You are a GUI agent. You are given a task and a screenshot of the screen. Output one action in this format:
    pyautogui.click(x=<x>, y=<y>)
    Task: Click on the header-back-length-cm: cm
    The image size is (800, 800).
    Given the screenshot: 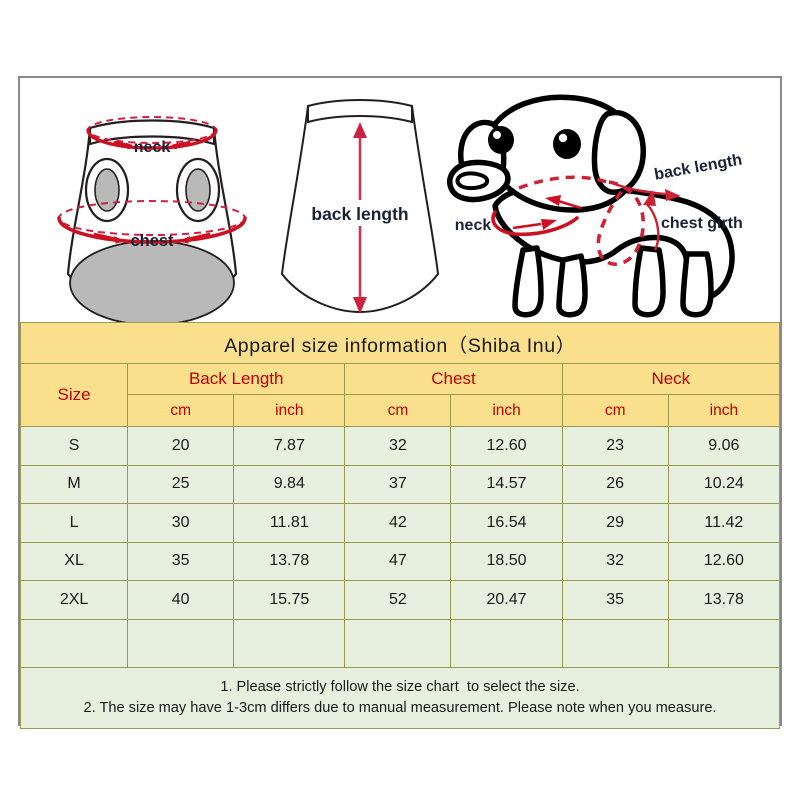 What is the action you would take?
    pyautogui.click(x=181, y=410)
    